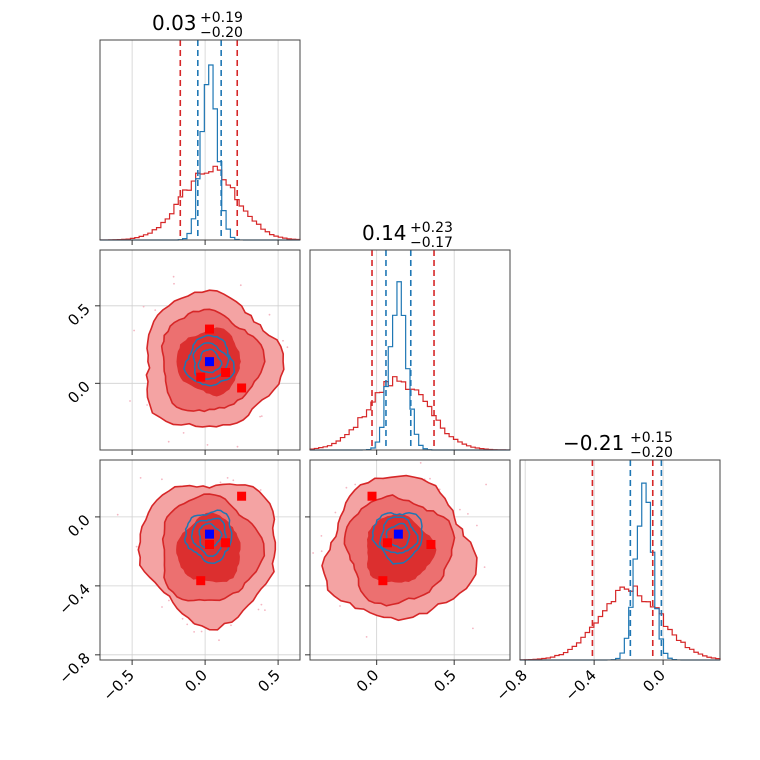 This screenshot has height=760, width=760. I want to click on title-param-2-plus: +0.23, so click(431, 228).